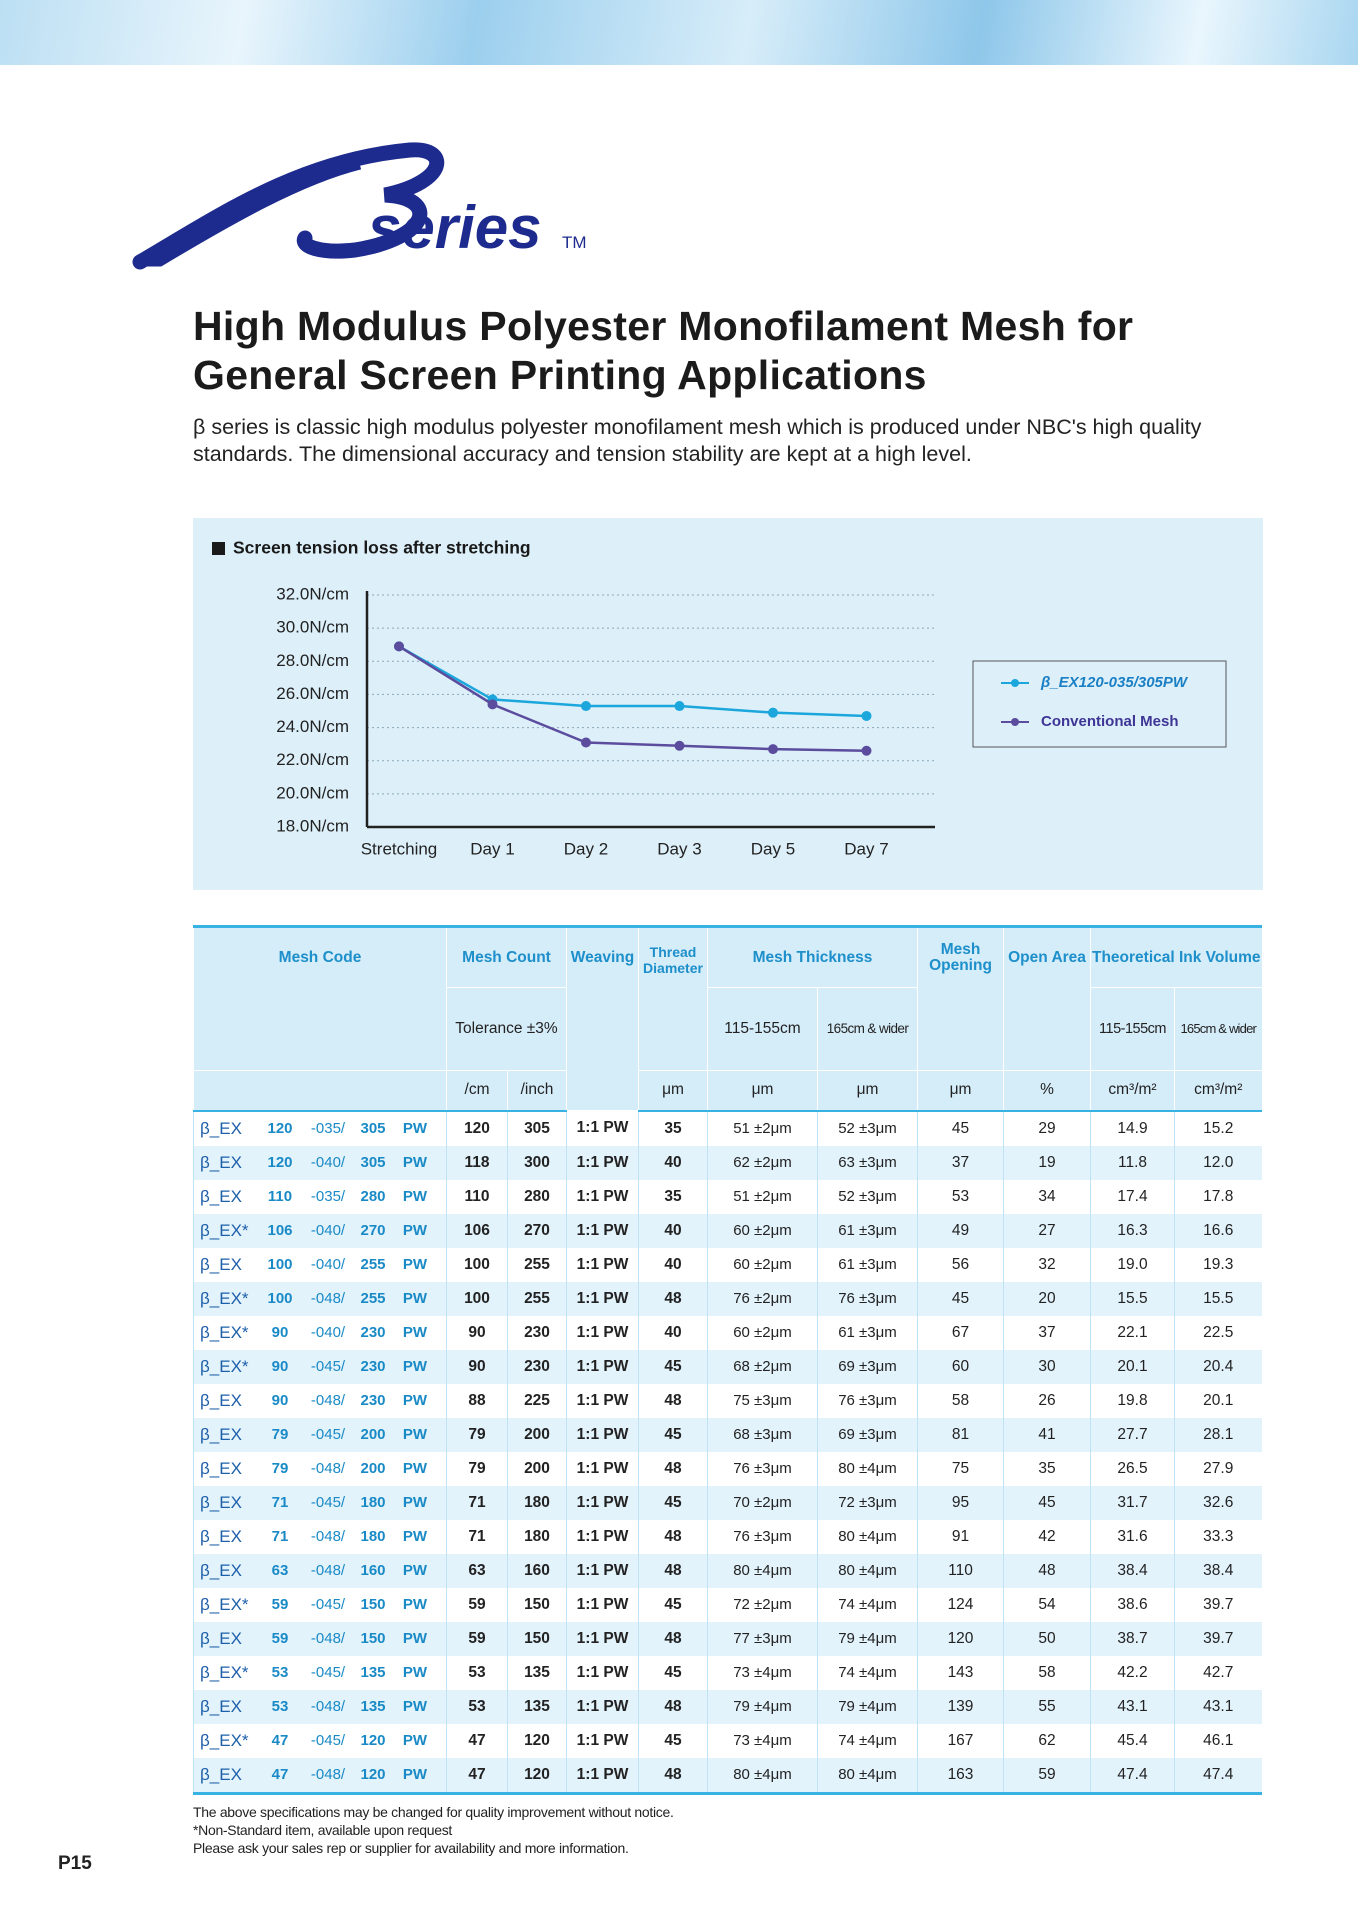 This screenshot has width=1358, height=1920. Describe the element at coordinates (477, 1776) in the screenshot. I see `table-cell: 47` at that location.